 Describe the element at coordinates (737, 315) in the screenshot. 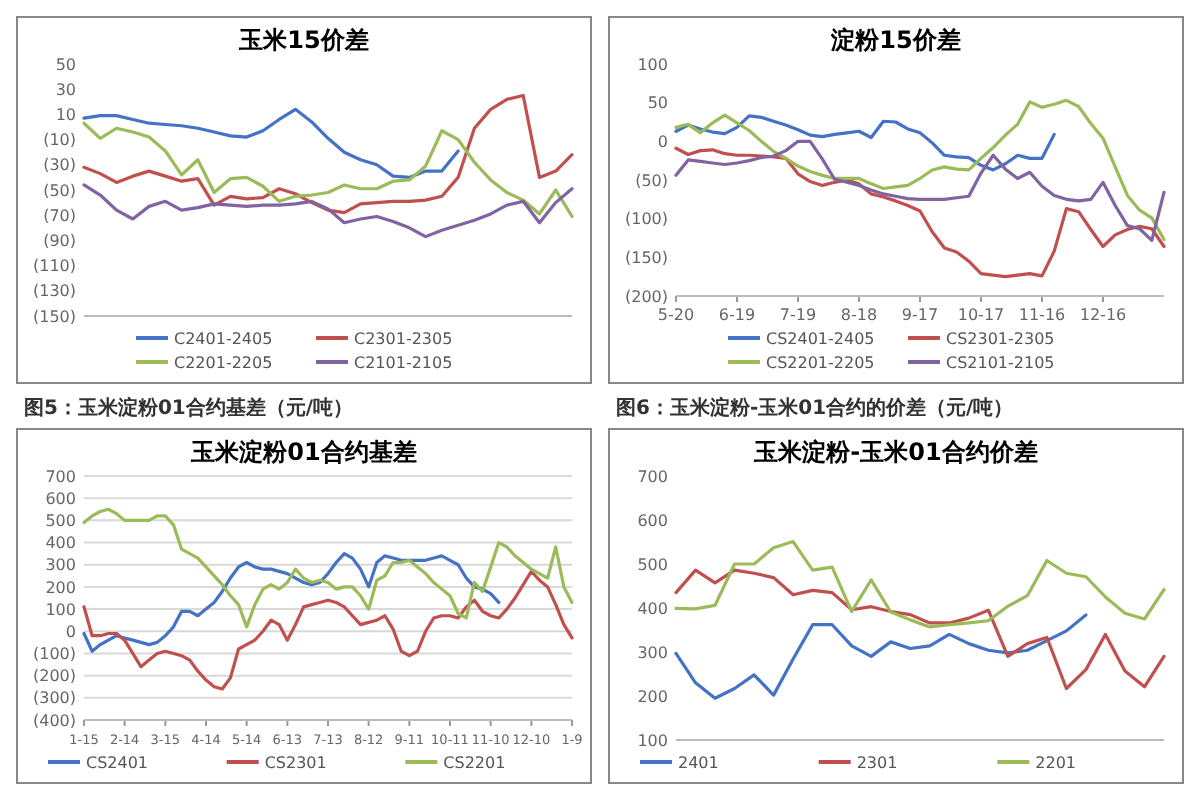

I see `x-tick-label: 6-19` at that location.